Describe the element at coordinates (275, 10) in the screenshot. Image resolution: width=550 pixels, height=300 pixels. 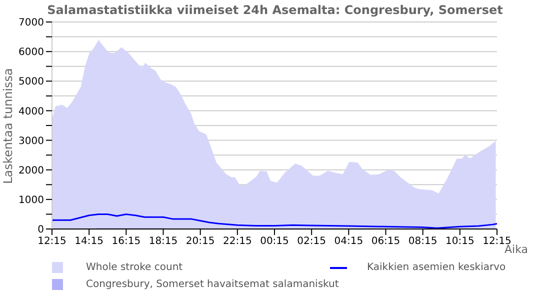
I see `chart-title: Salamastatistiikka viimeiset 24h Asemalta: Congresbury, Somerset` at that location.